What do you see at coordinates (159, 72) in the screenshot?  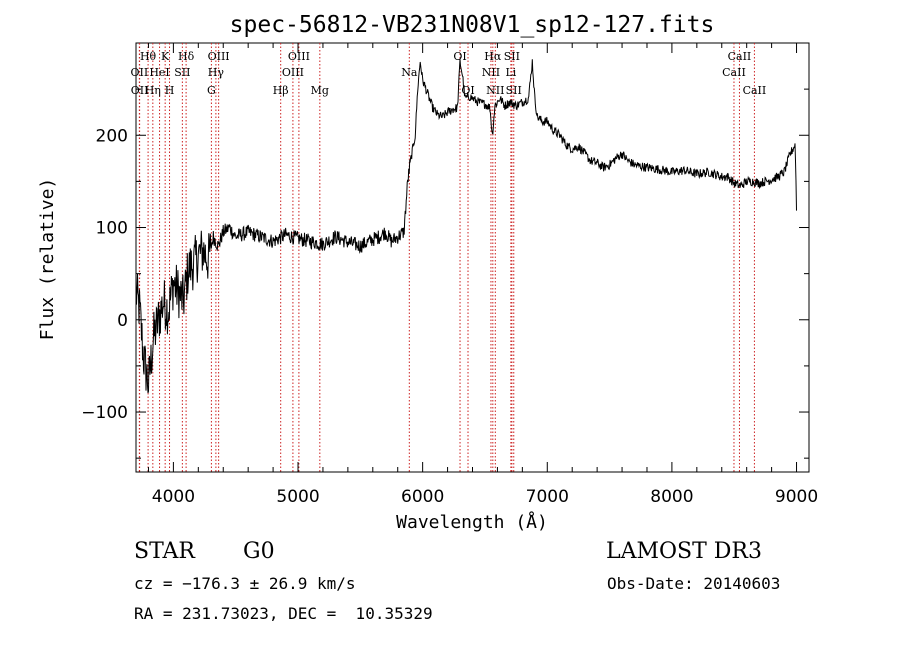 I see `spectral-line-label: HeI` at bounding box center [159, 72].